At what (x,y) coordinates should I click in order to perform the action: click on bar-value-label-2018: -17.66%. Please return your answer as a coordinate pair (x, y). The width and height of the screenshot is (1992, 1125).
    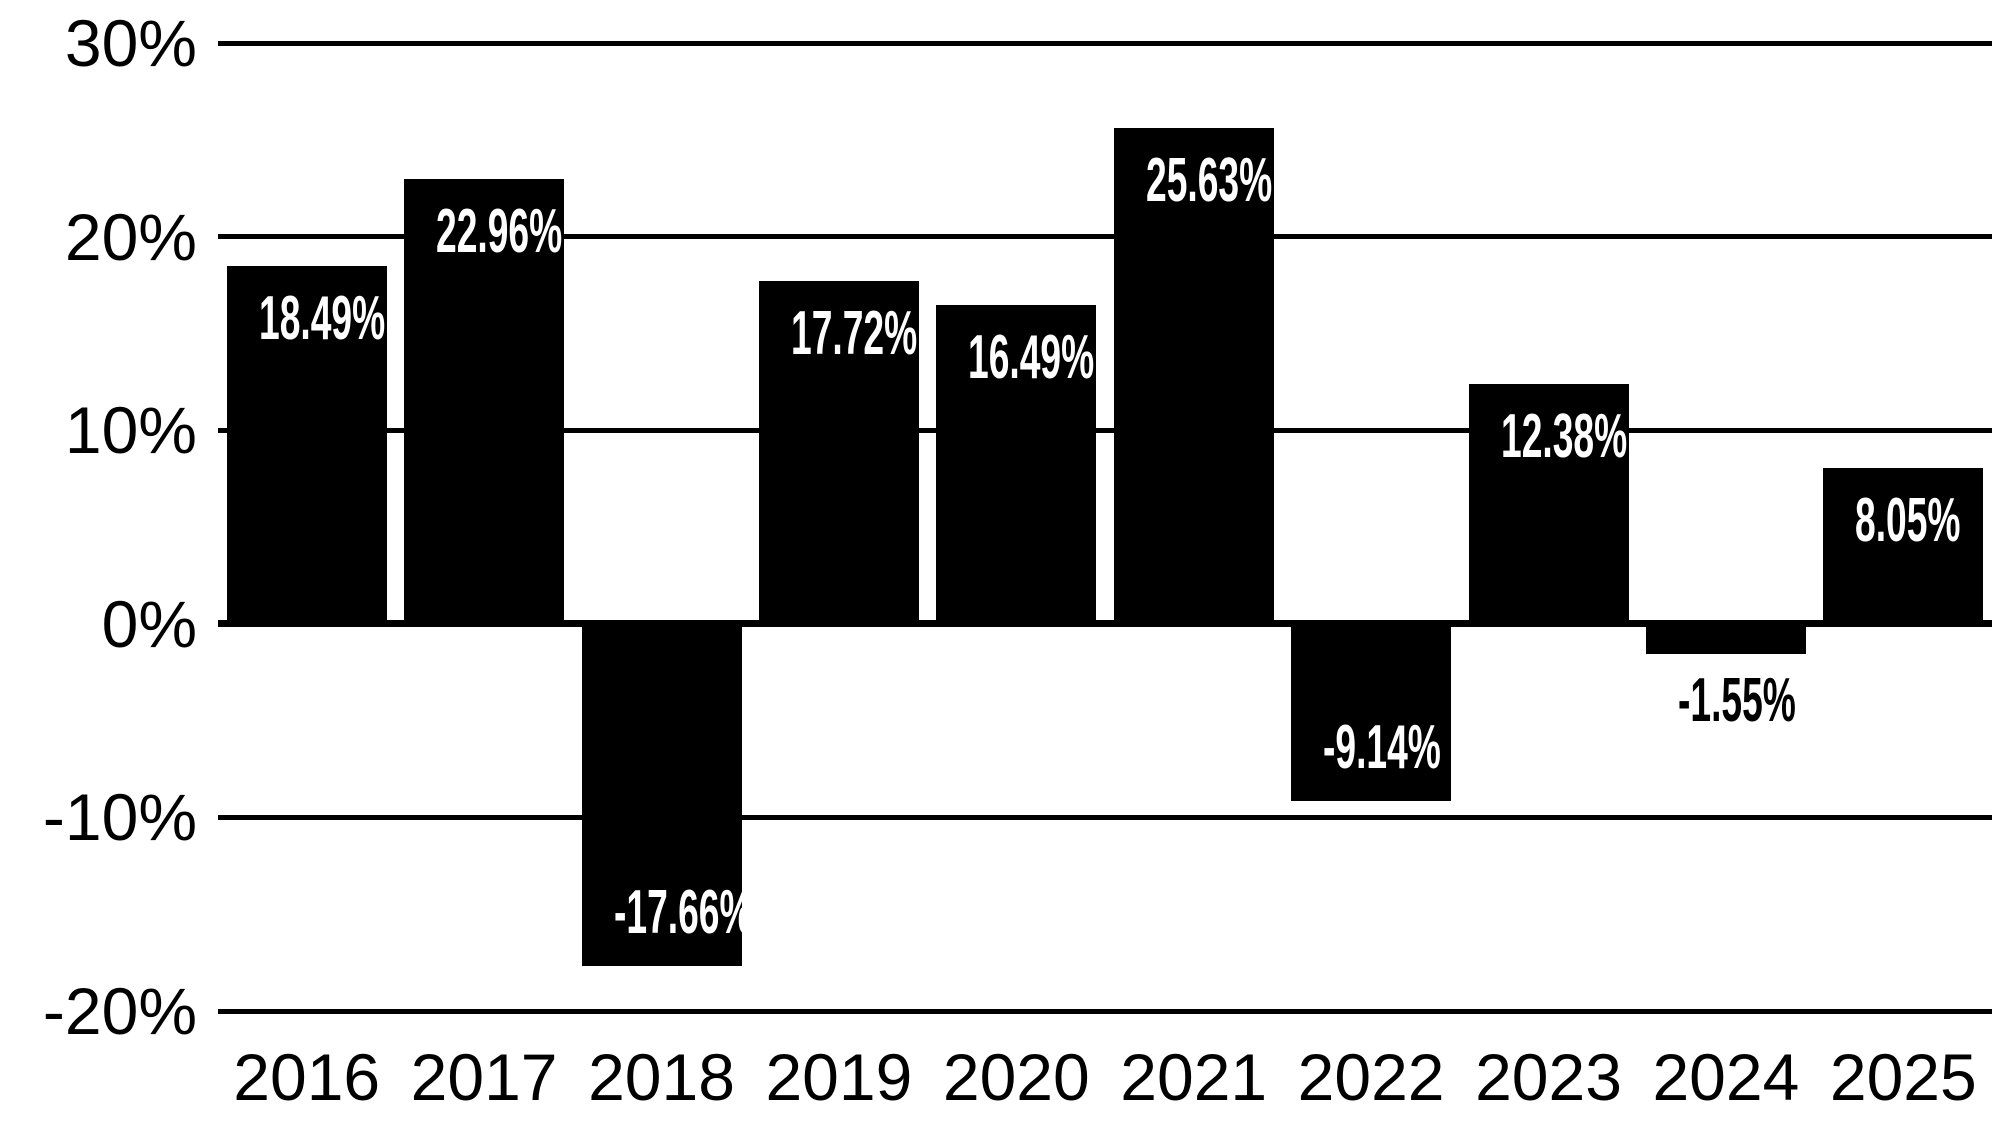
    Looking at the image, I should click on (683, 912).